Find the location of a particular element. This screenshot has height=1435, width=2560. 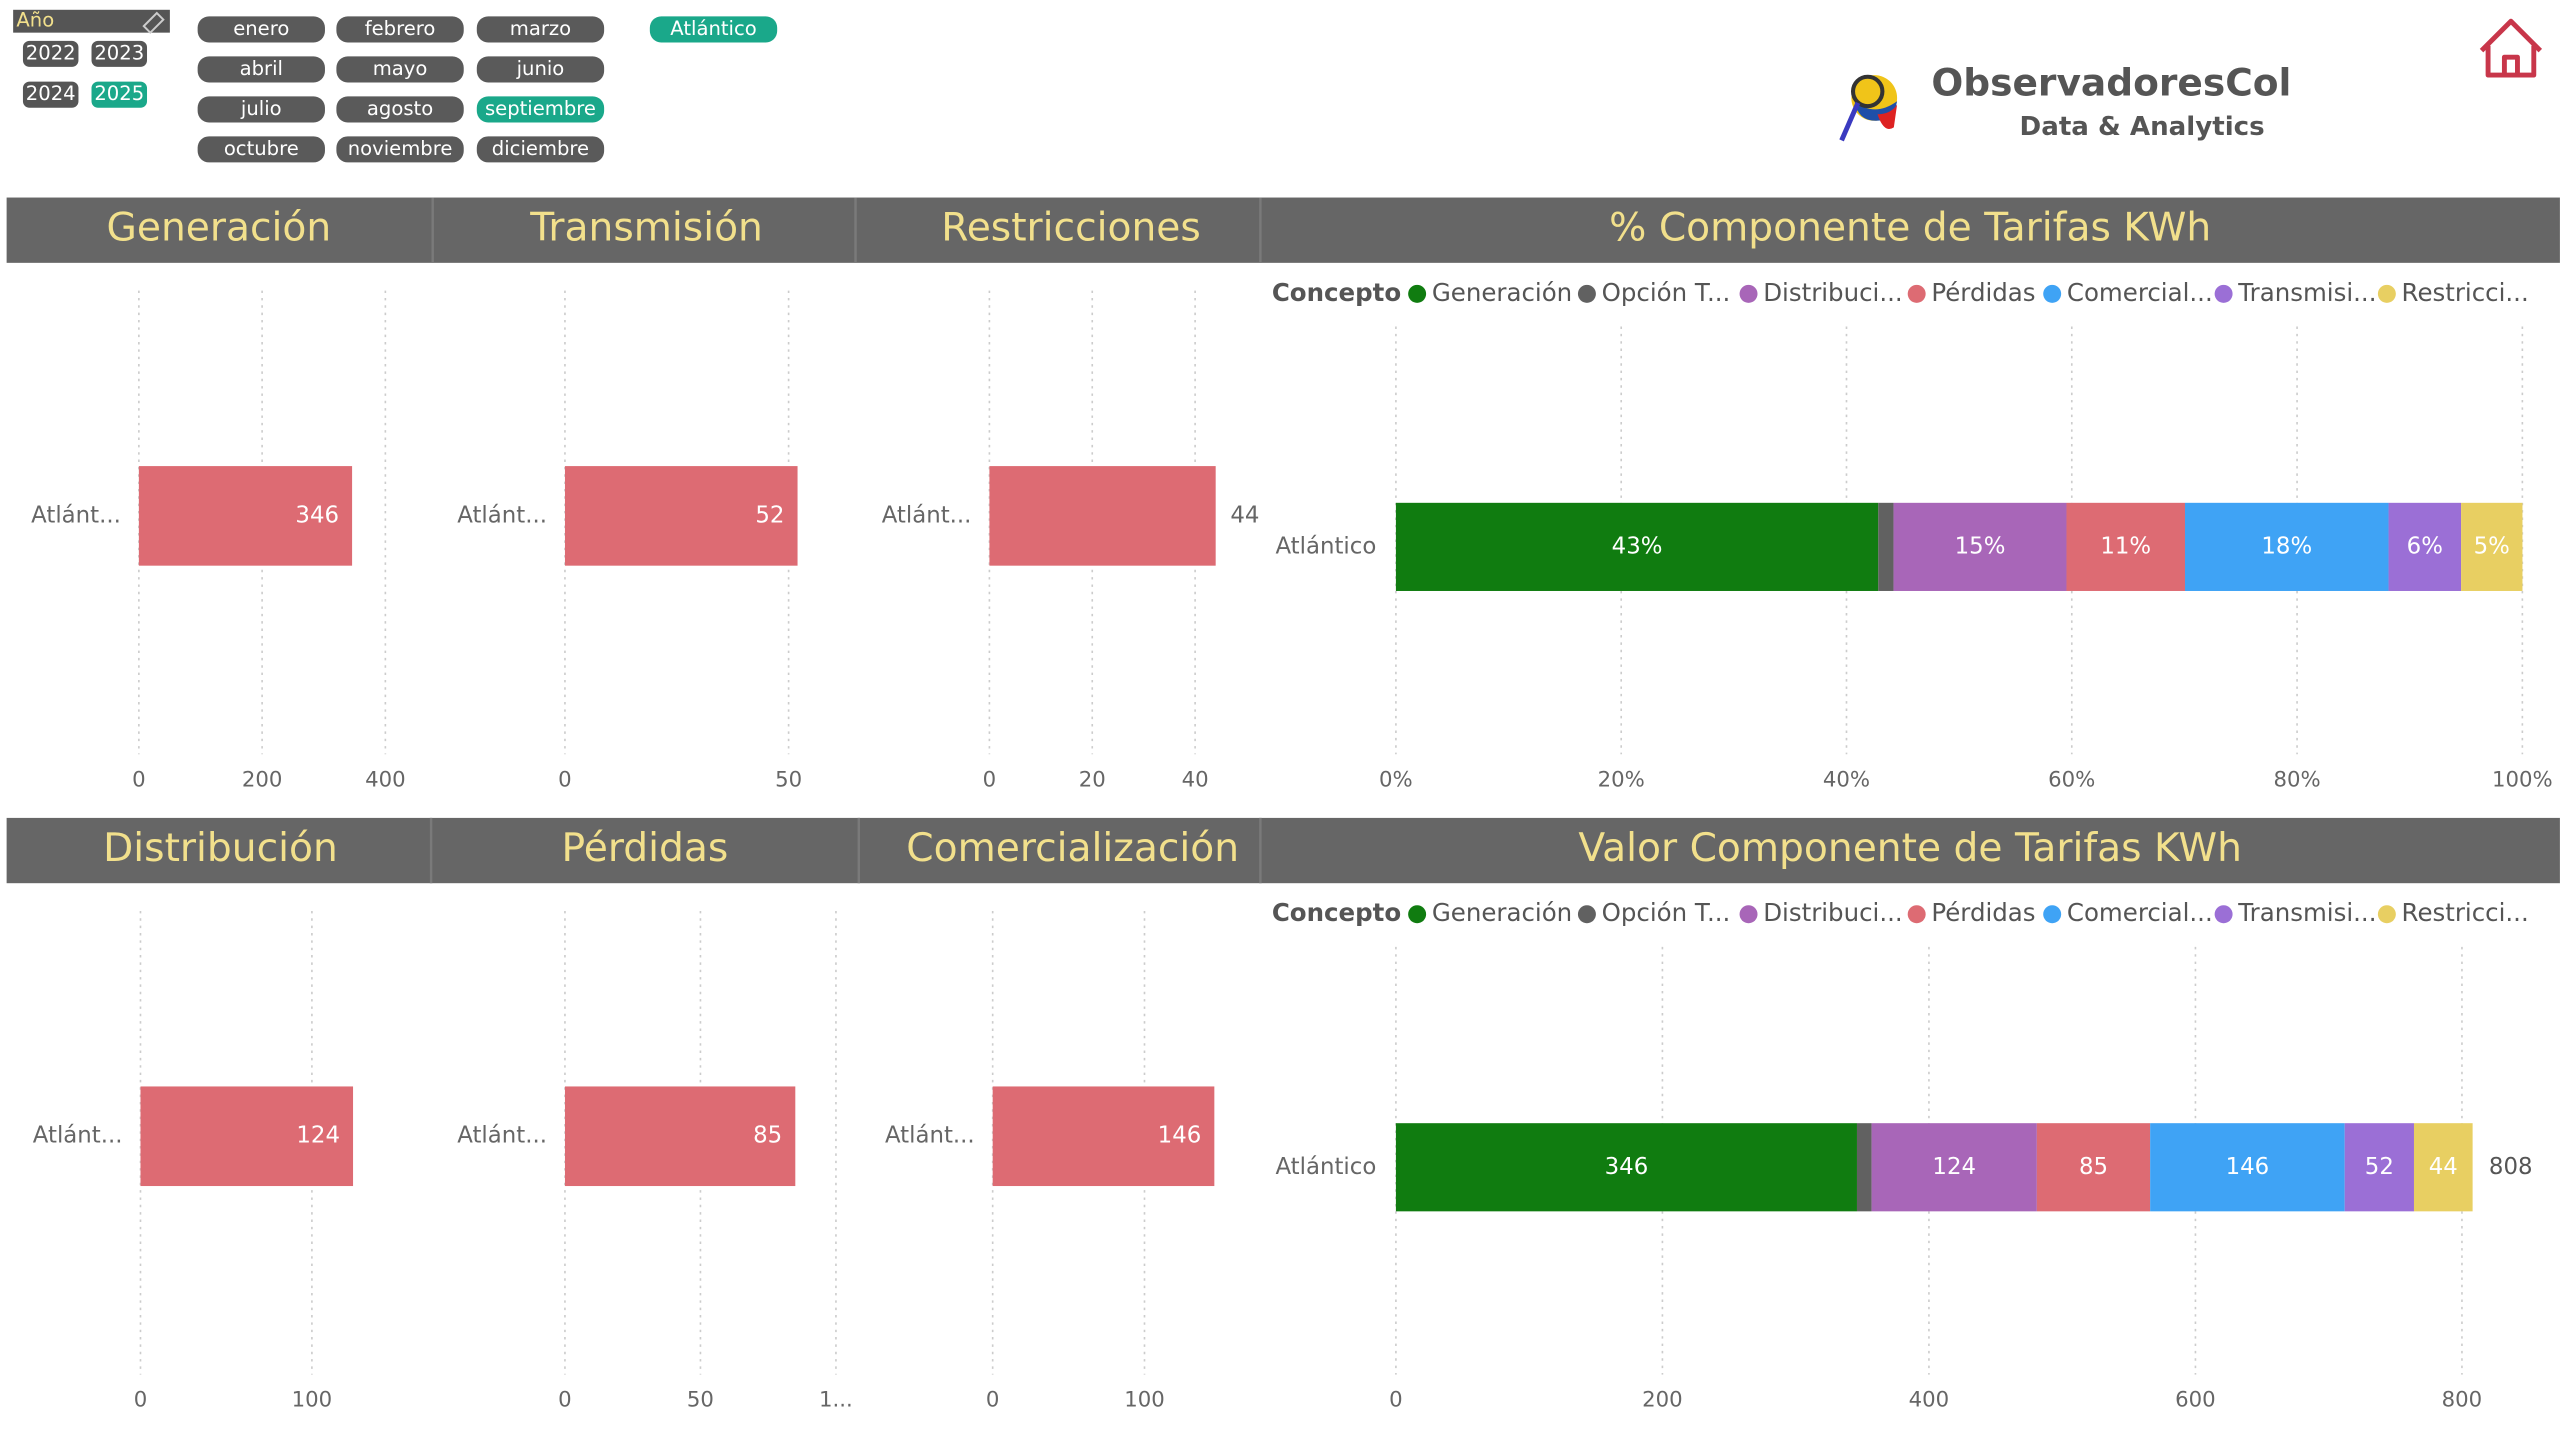

department-label: Atlántico is located at coordinates (713, 28).